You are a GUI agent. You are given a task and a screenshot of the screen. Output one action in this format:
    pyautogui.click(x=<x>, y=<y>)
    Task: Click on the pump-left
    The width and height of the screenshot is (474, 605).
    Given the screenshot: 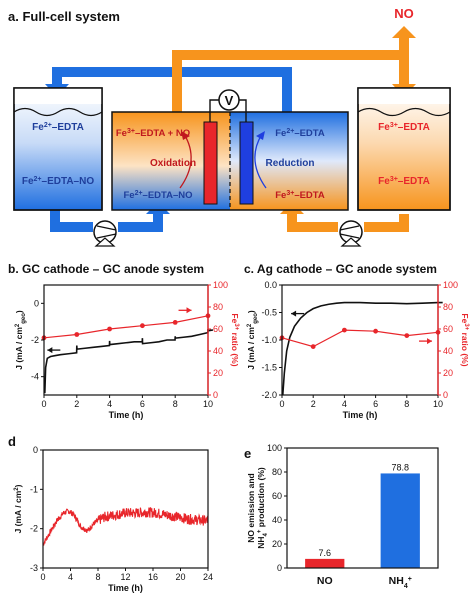 What is the action you would take?
    pyautogui.click(x=105, y=233)
    